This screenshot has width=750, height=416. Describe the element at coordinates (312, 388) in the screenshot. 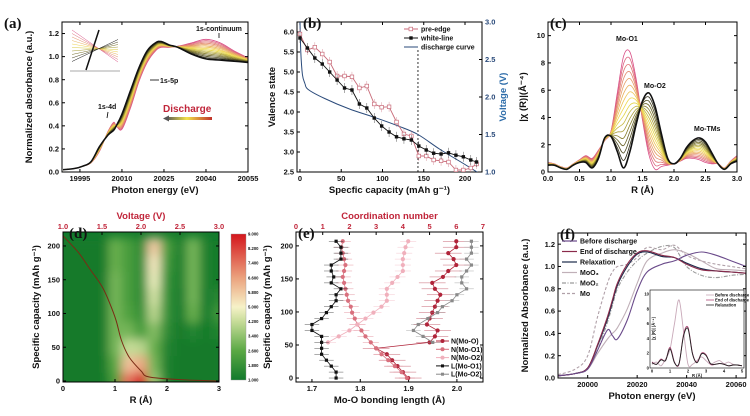

I see `x-tick-label: 1.7` at that location.